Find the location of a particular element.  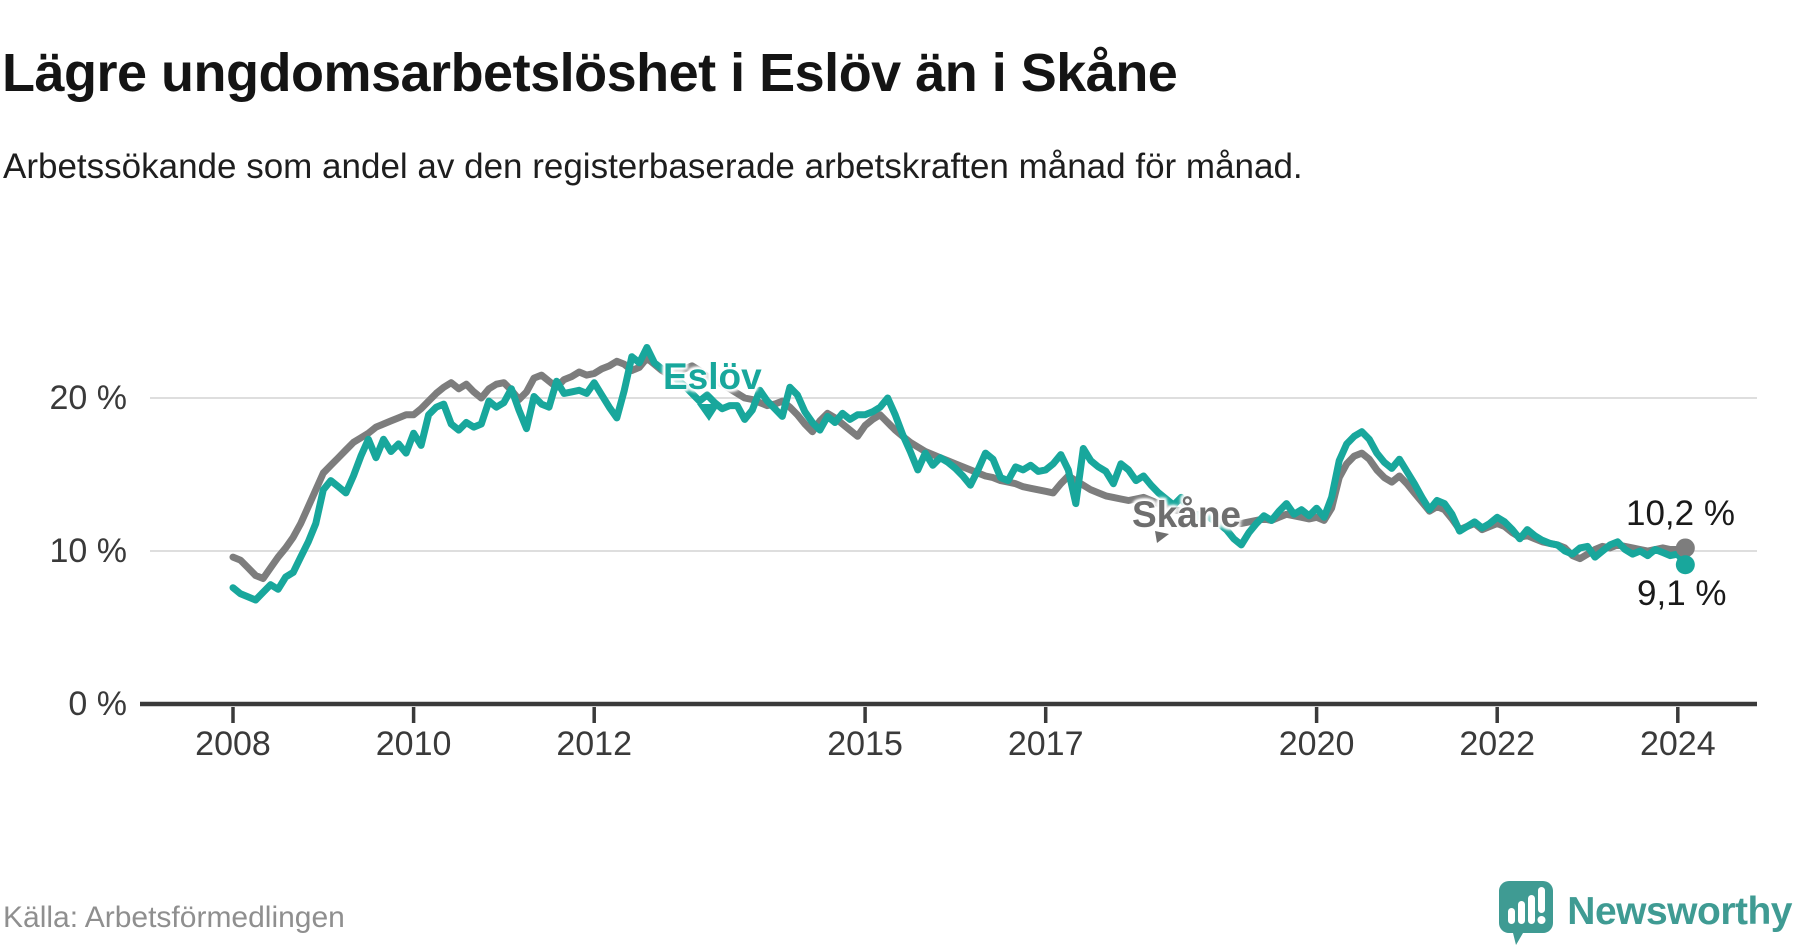

x-axis-label-2012: 2012 is located at coordinates (594, 744).